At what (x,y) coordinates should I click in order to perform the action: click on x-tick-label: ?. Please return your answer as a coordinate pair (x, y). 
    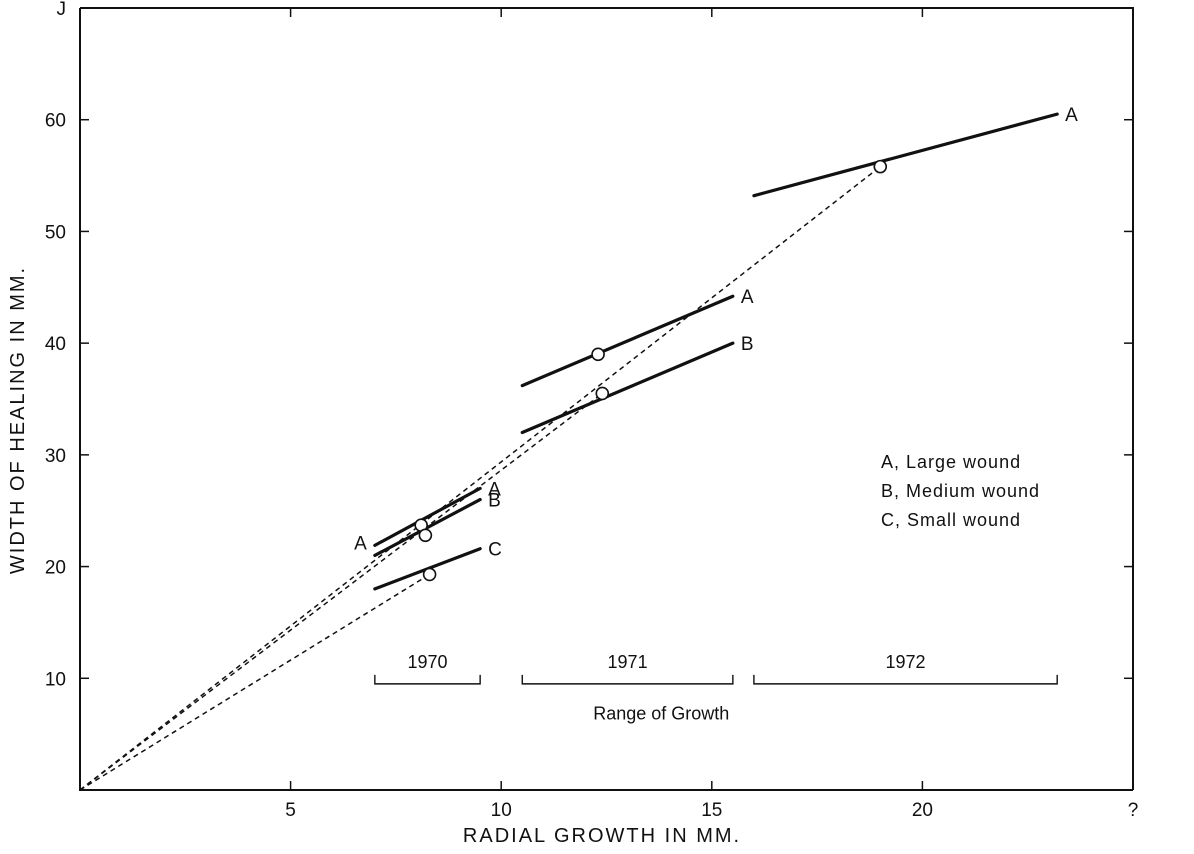
    Looking at the image, I should click on (1133, 810).